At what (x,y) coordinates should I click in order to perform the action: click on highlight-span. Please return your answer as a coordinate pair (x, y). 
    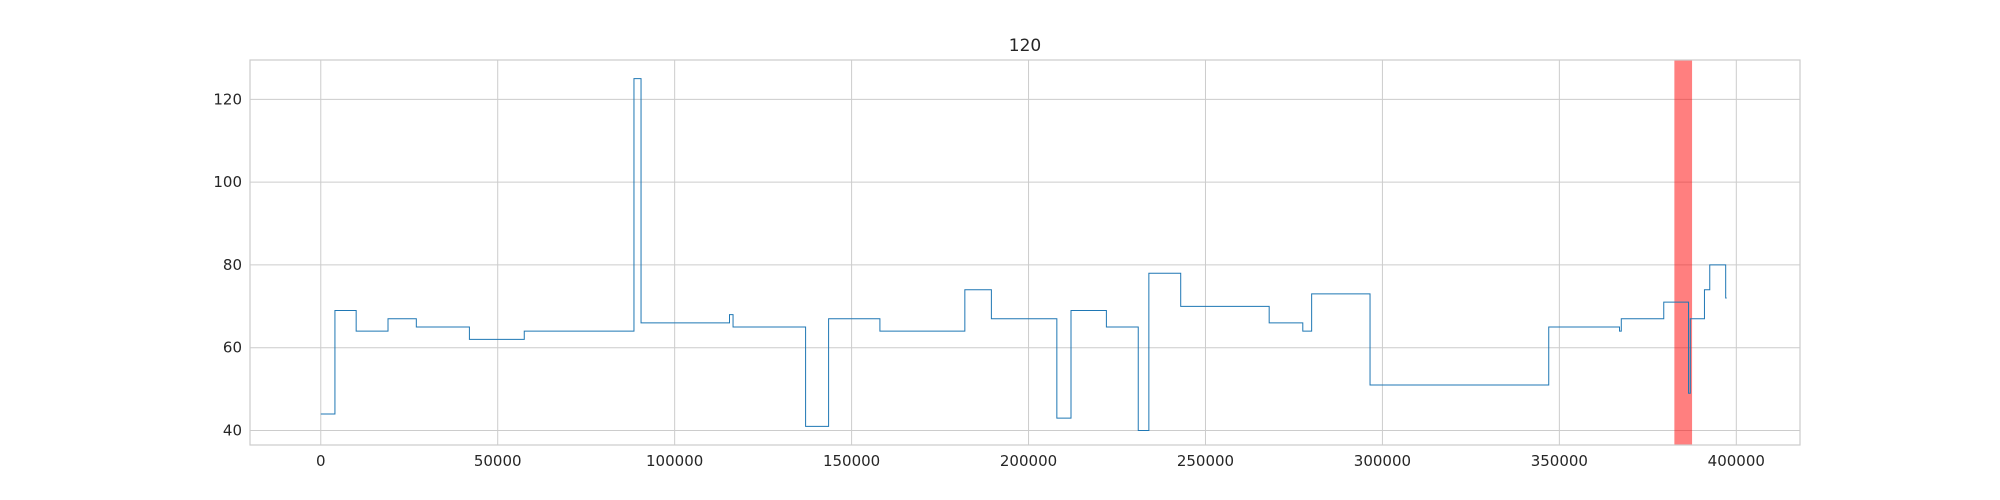
    Looking at the image, I should click on (1683, 252).